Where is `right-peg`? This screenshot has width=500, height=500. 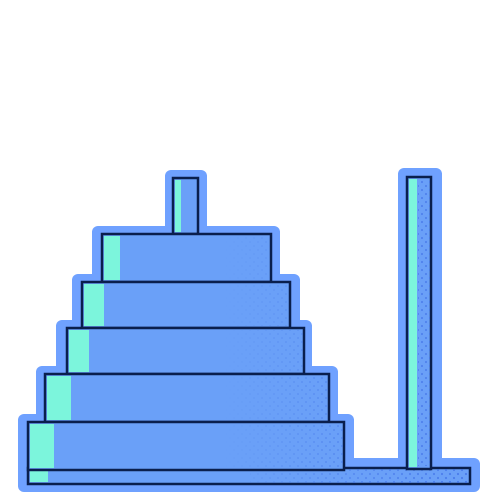
right-peg is located at coordinates (419, 323).